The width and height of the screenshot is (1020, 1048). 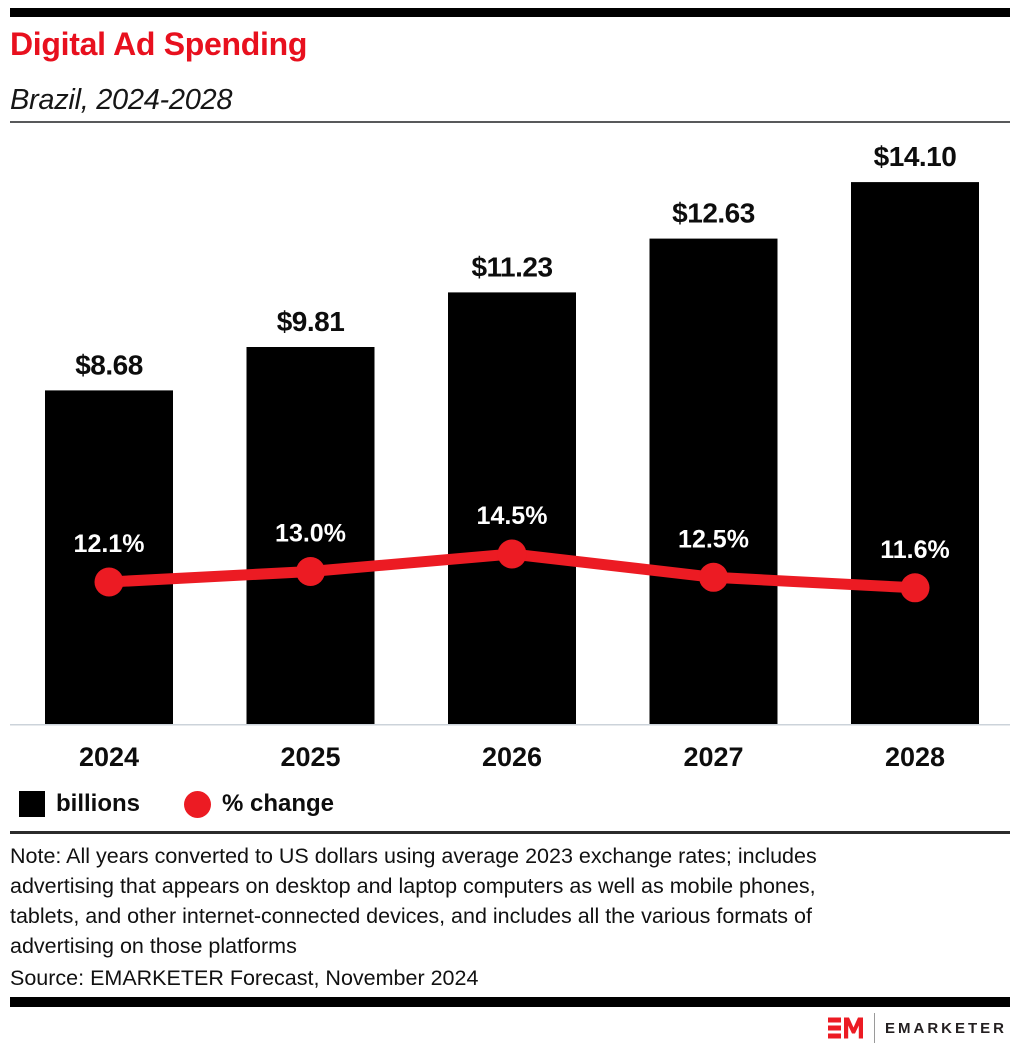 What do you see at coordinates (915, 757) in the screenshot?
I see `x-axis-label-2028: 2028` at bounding box center [915, 757].